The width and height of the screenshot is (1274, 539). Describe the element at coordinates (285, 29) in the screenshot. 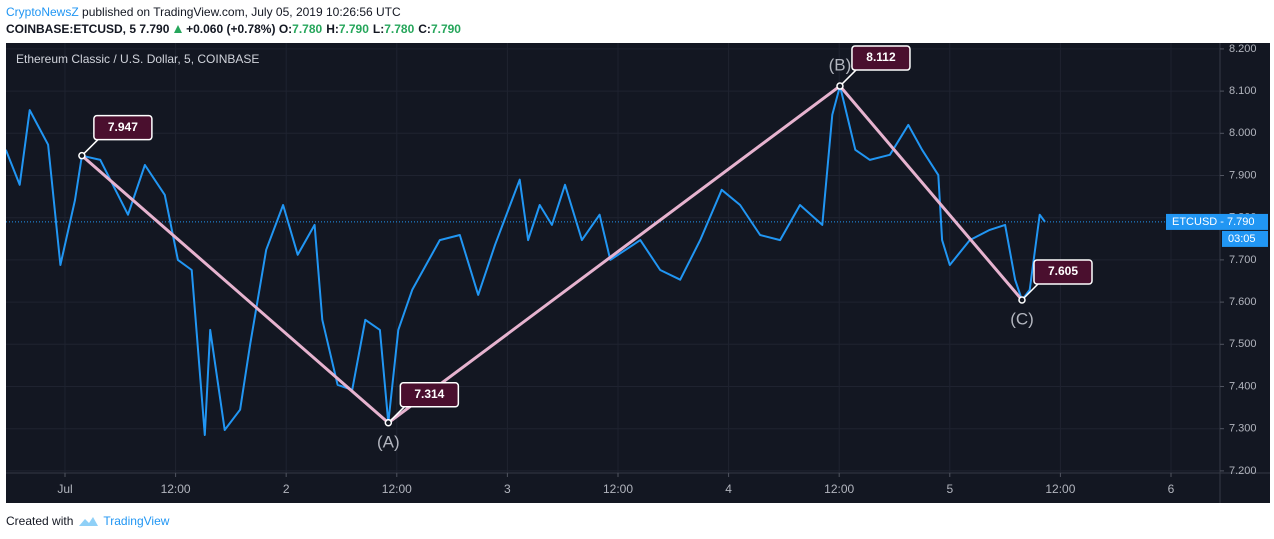

I see `ohlc-label: O:` at that location.